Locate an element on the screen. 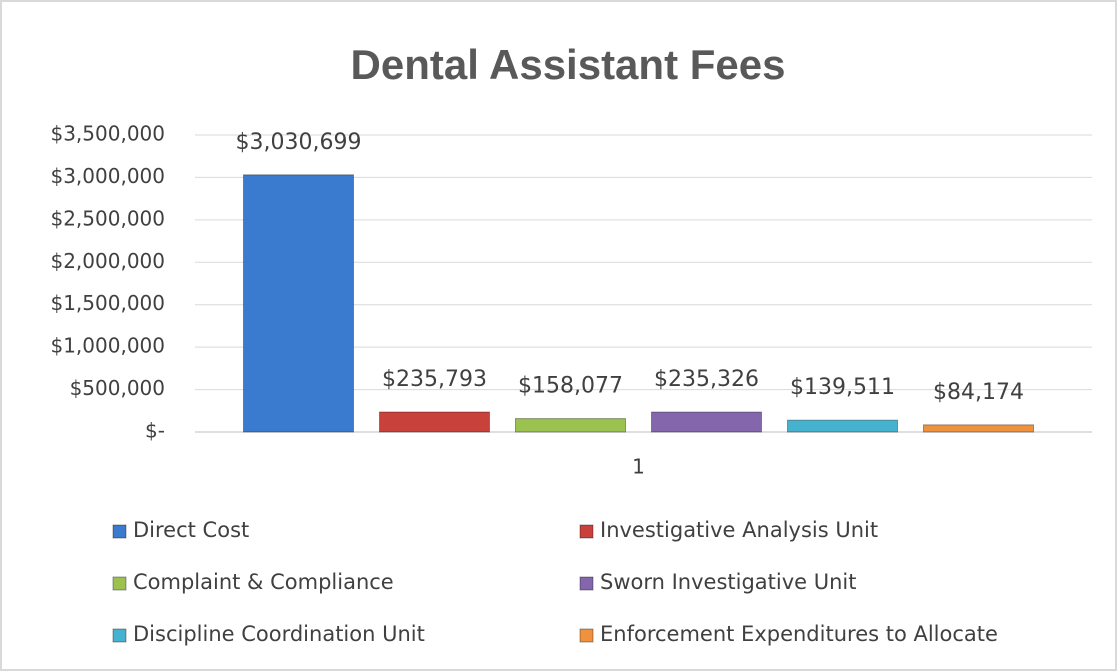 This screenshot has width=1117, height=671. y-tick-label: $1,000,000 is located at coordinates (107, 346).